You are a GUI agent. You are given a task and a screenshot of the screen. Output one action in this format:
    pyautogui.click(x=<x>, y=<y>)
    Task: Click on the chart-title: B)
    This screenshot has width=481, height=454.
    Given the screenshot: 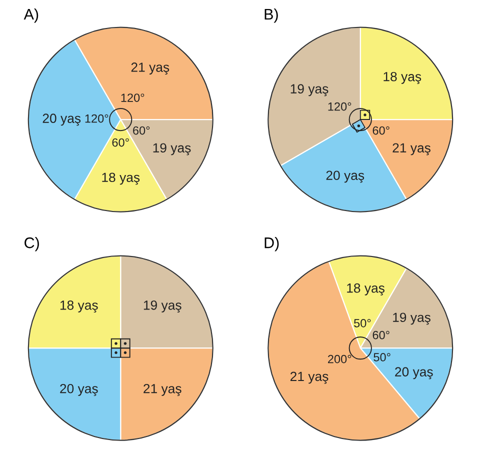 What is the action you would take?
    pyautogui.click(x=271, y=15)
    